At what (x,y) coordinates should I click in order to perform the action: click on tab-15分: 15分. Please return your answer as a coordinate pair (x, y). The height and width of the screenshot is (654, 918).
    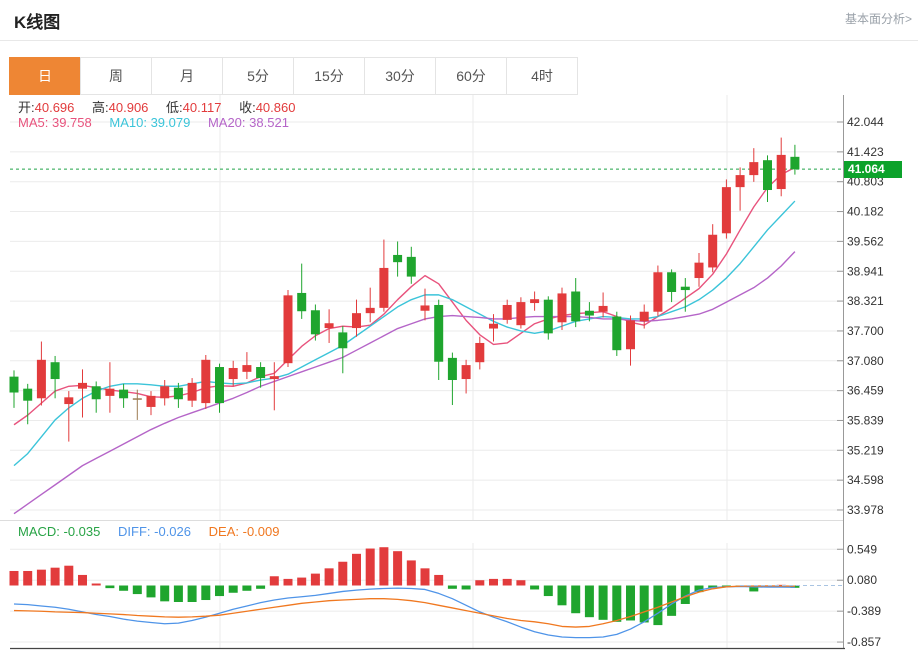
    Looking at the image, I should click on (329, 76).